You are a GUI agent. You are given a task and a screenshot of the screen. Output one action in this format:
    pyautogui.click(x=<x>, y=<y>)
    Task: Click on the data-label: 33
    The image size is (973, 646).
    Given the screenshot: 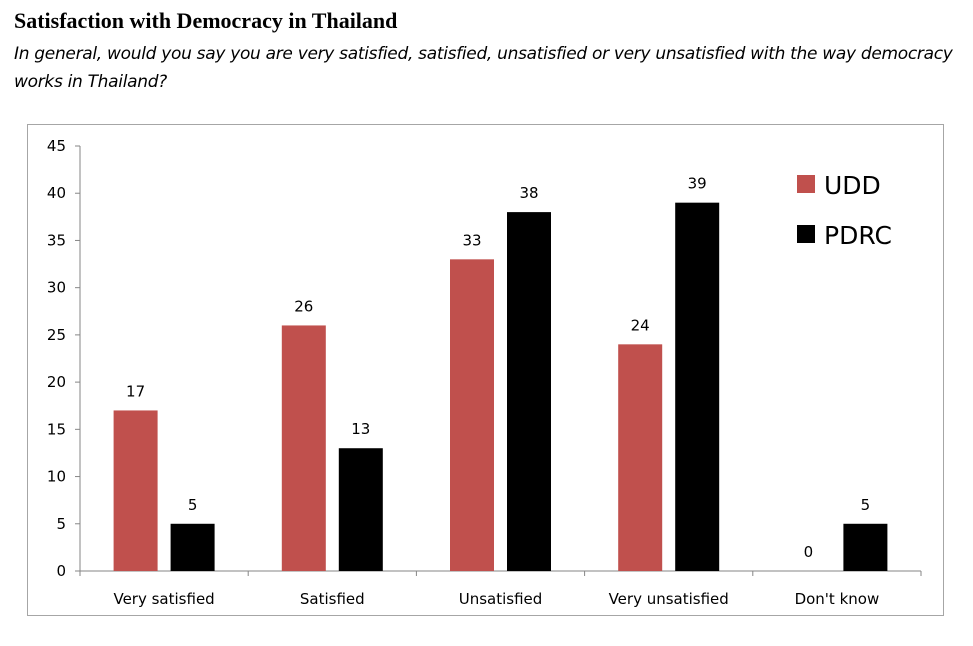 What is the action you would take?
    pyautogui.click(x=471, y=240)
    